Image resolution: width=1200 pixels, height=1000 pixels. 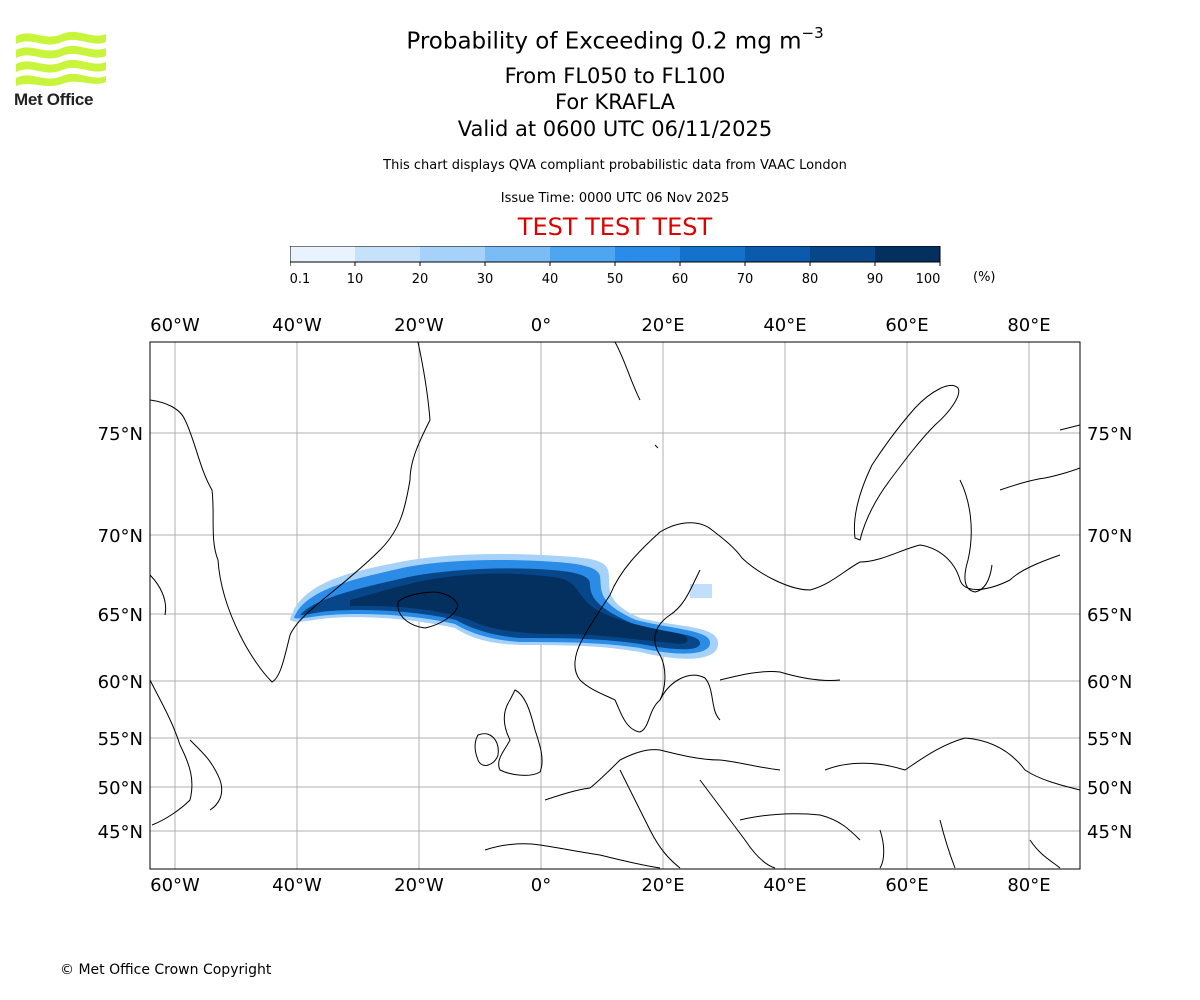 What do you see at coordinates (603, 42) in the screenshot?
I see `chart-title-text: Probability of Exceeding 0.2 mg m` at bounding box center [603, 42].